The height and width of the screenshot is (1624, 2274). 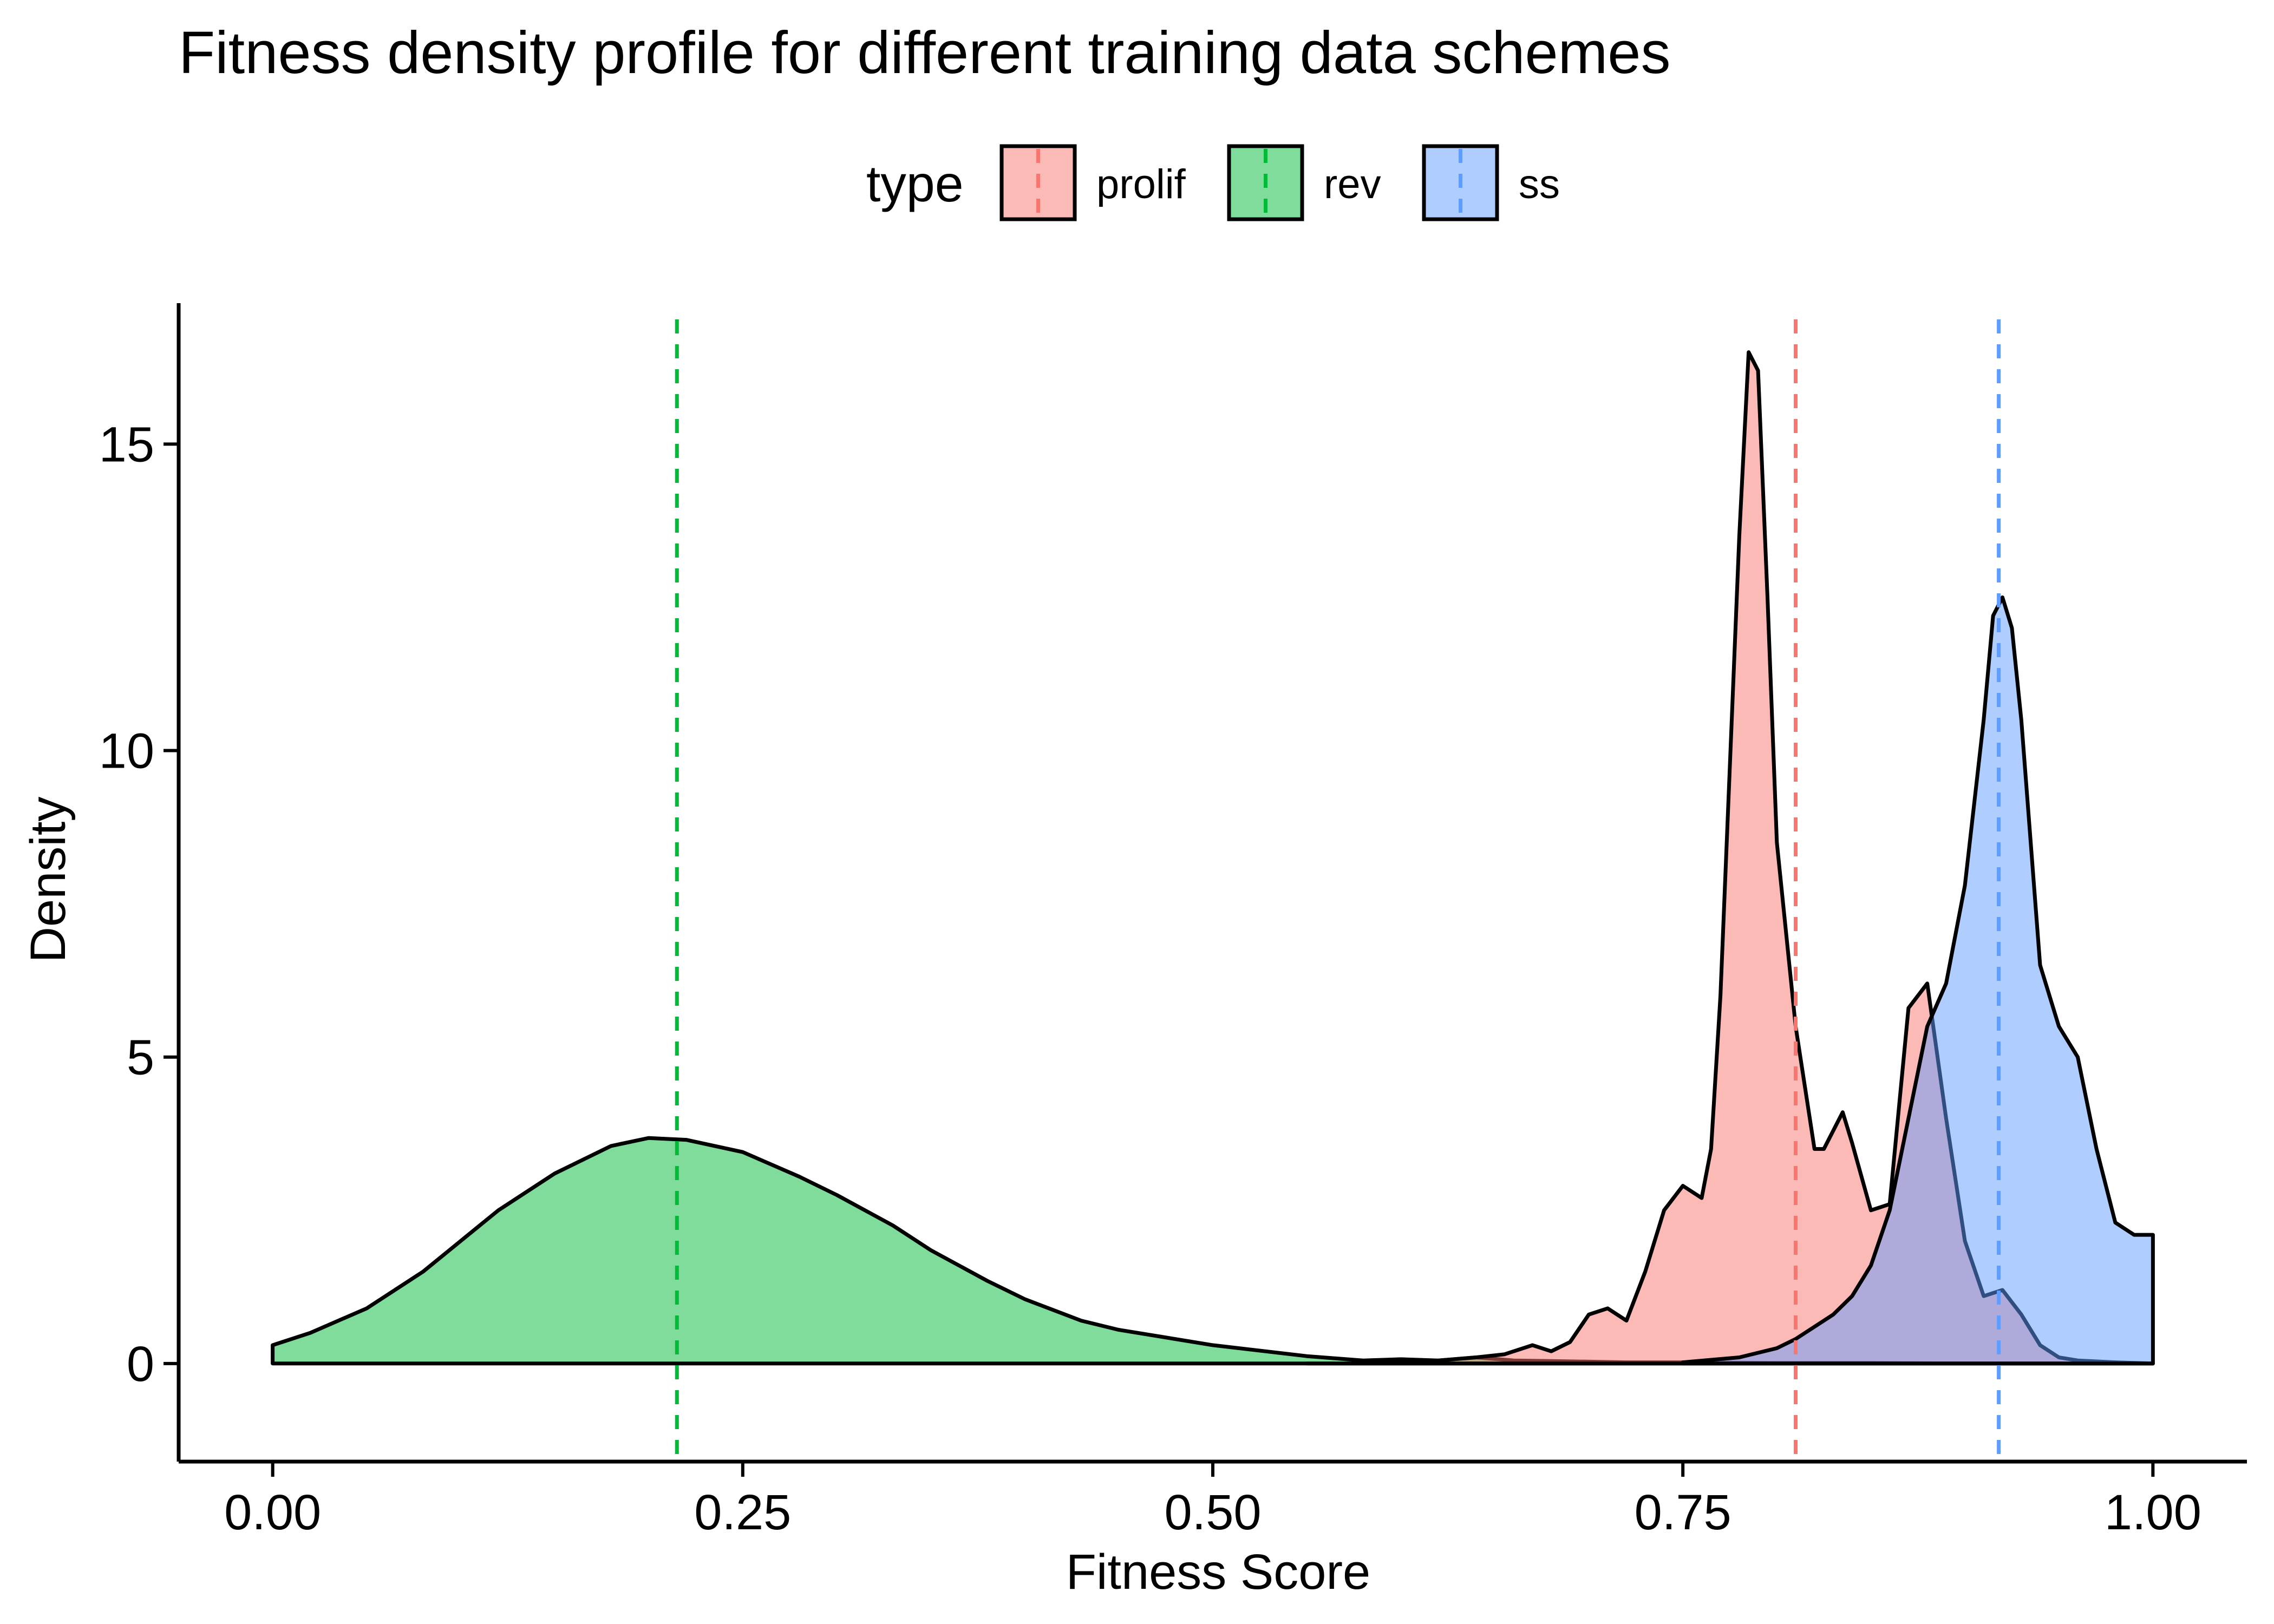 What do you see at coordinates (1218, 1572) in the screenshot?
I see `x-axis-title: Fitness Score` at bounding box center [1218, 1572].